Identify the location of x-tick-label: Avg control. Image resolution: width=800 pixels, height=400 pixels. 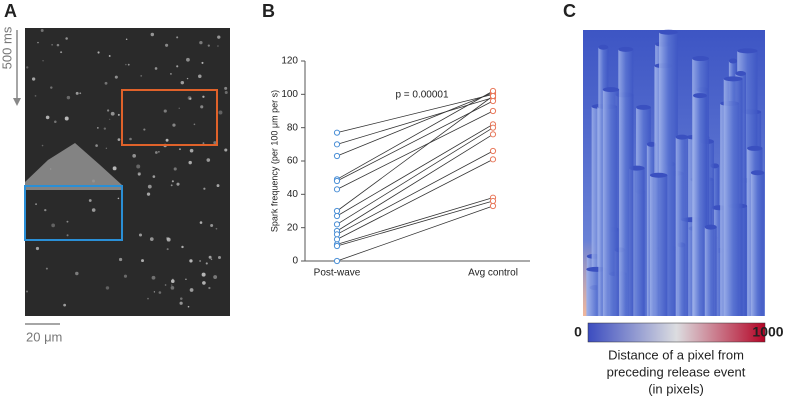
(493, 273).